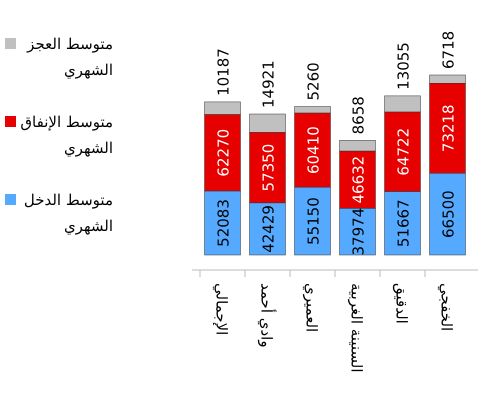  Describe the element at coordinates (403, 223) in the screenshot. I see `data-label: 51667` at that location.